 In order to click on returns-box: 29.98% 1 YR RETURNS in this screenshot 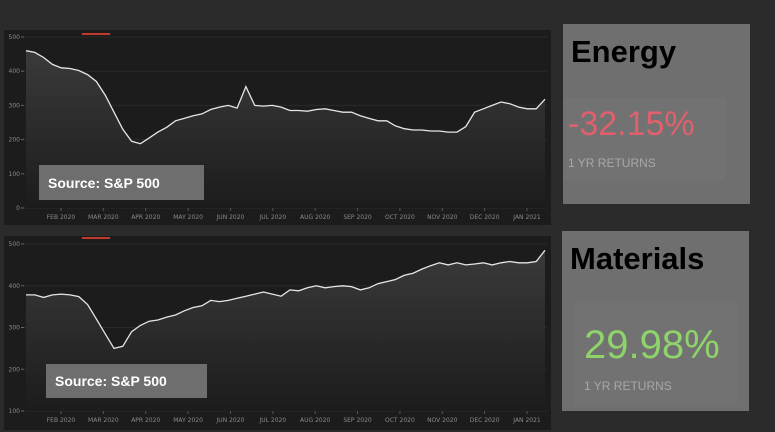, I will do `click(655, 354)`.